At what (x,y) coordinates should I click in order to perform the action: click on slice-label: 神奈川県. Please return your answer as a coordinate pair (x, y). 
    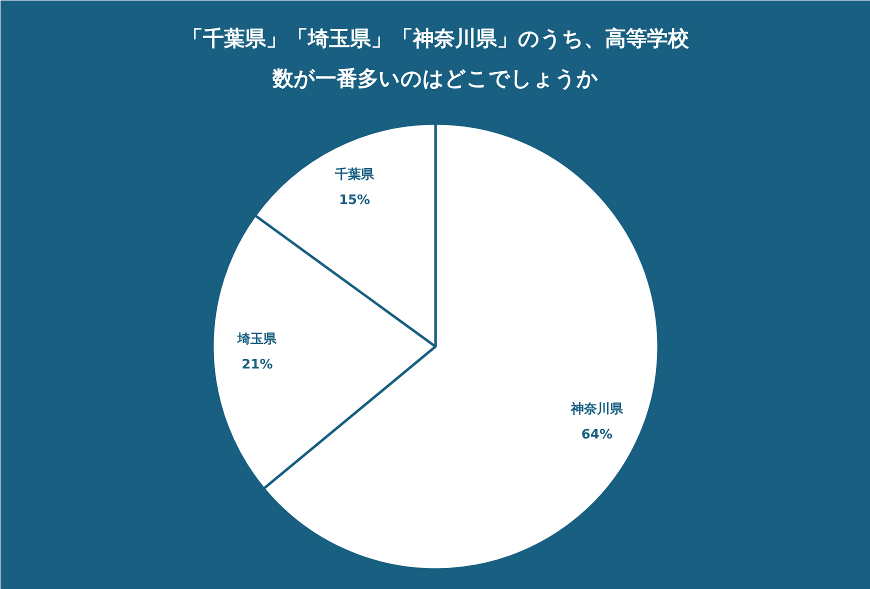
    Looking at the image, I should click on (597, 409).